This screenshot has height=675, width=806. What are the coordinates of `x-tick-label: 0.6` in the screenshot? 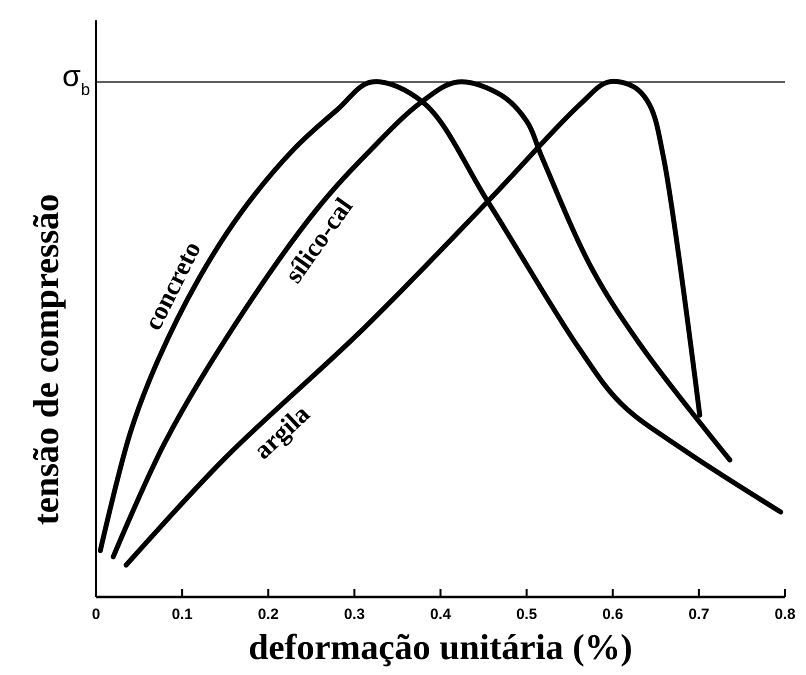 It's located at (613, 614).